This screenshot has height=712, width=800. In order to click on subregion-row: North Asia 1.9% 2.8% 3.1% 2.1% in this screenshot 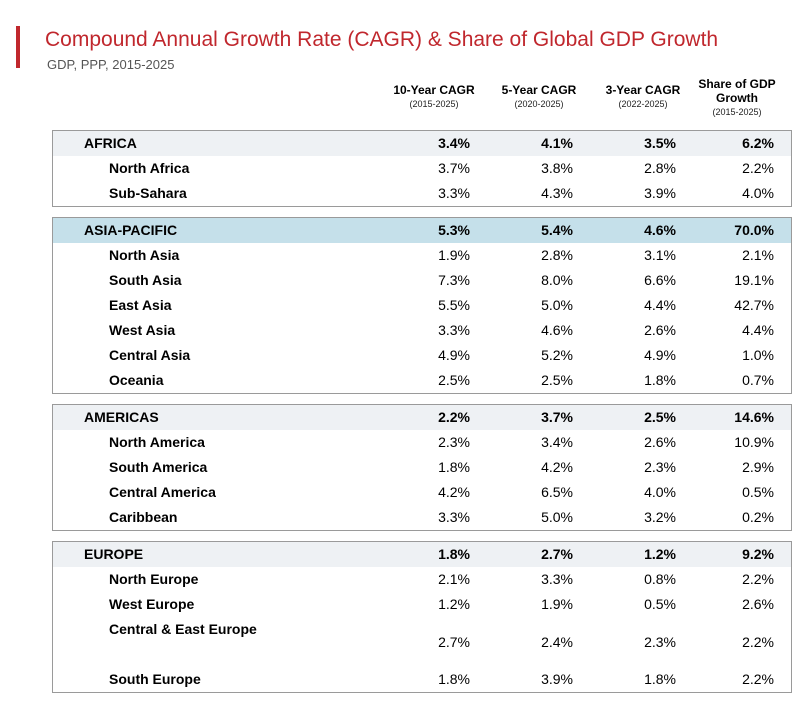, I will do `click(422, 255)`.